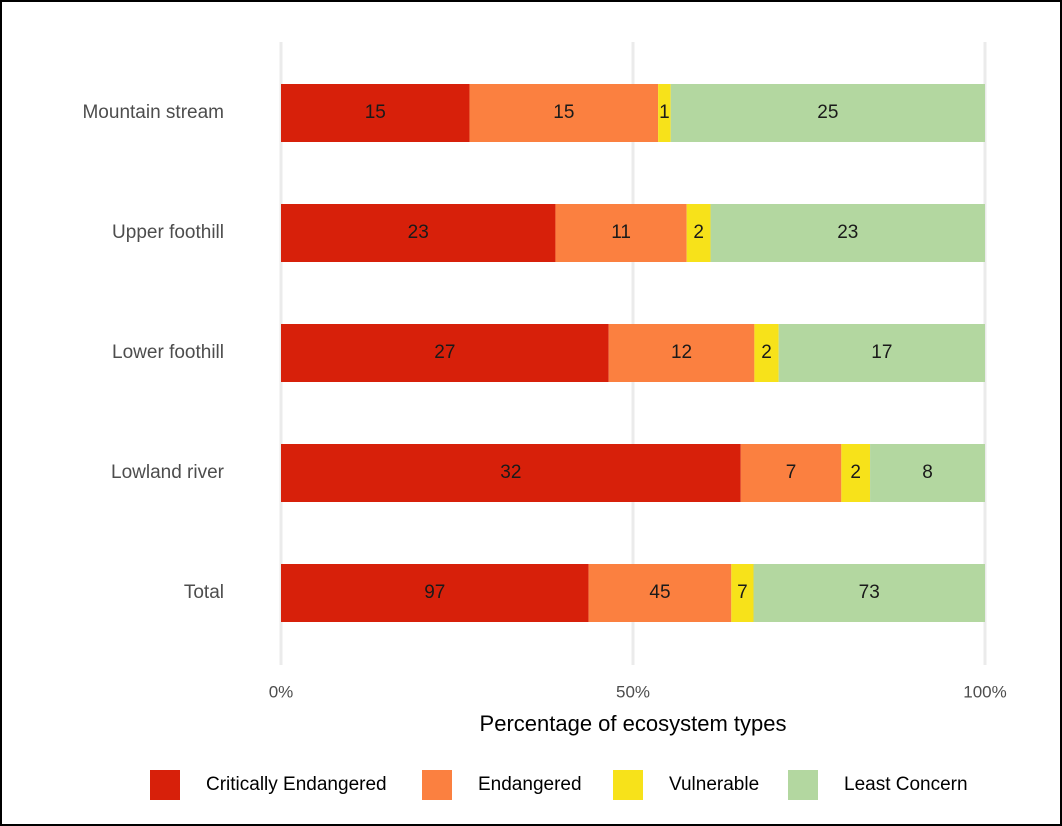  I want to click on legend-label: Least Concern, so click(906, 784).